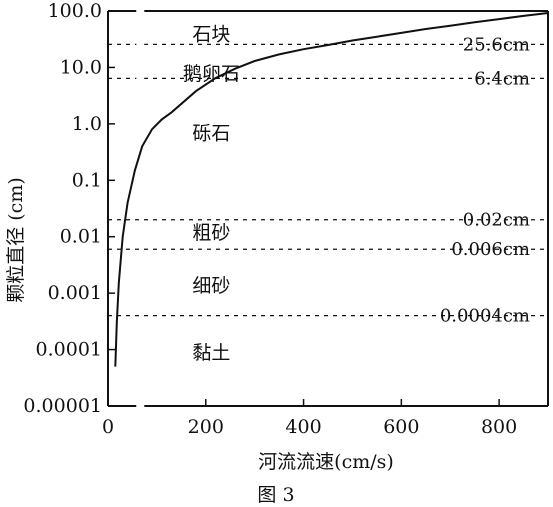  Describe the element at coordinates (75, 11) in the screenshot. I see `y-tick-label: 100.0` at that location.